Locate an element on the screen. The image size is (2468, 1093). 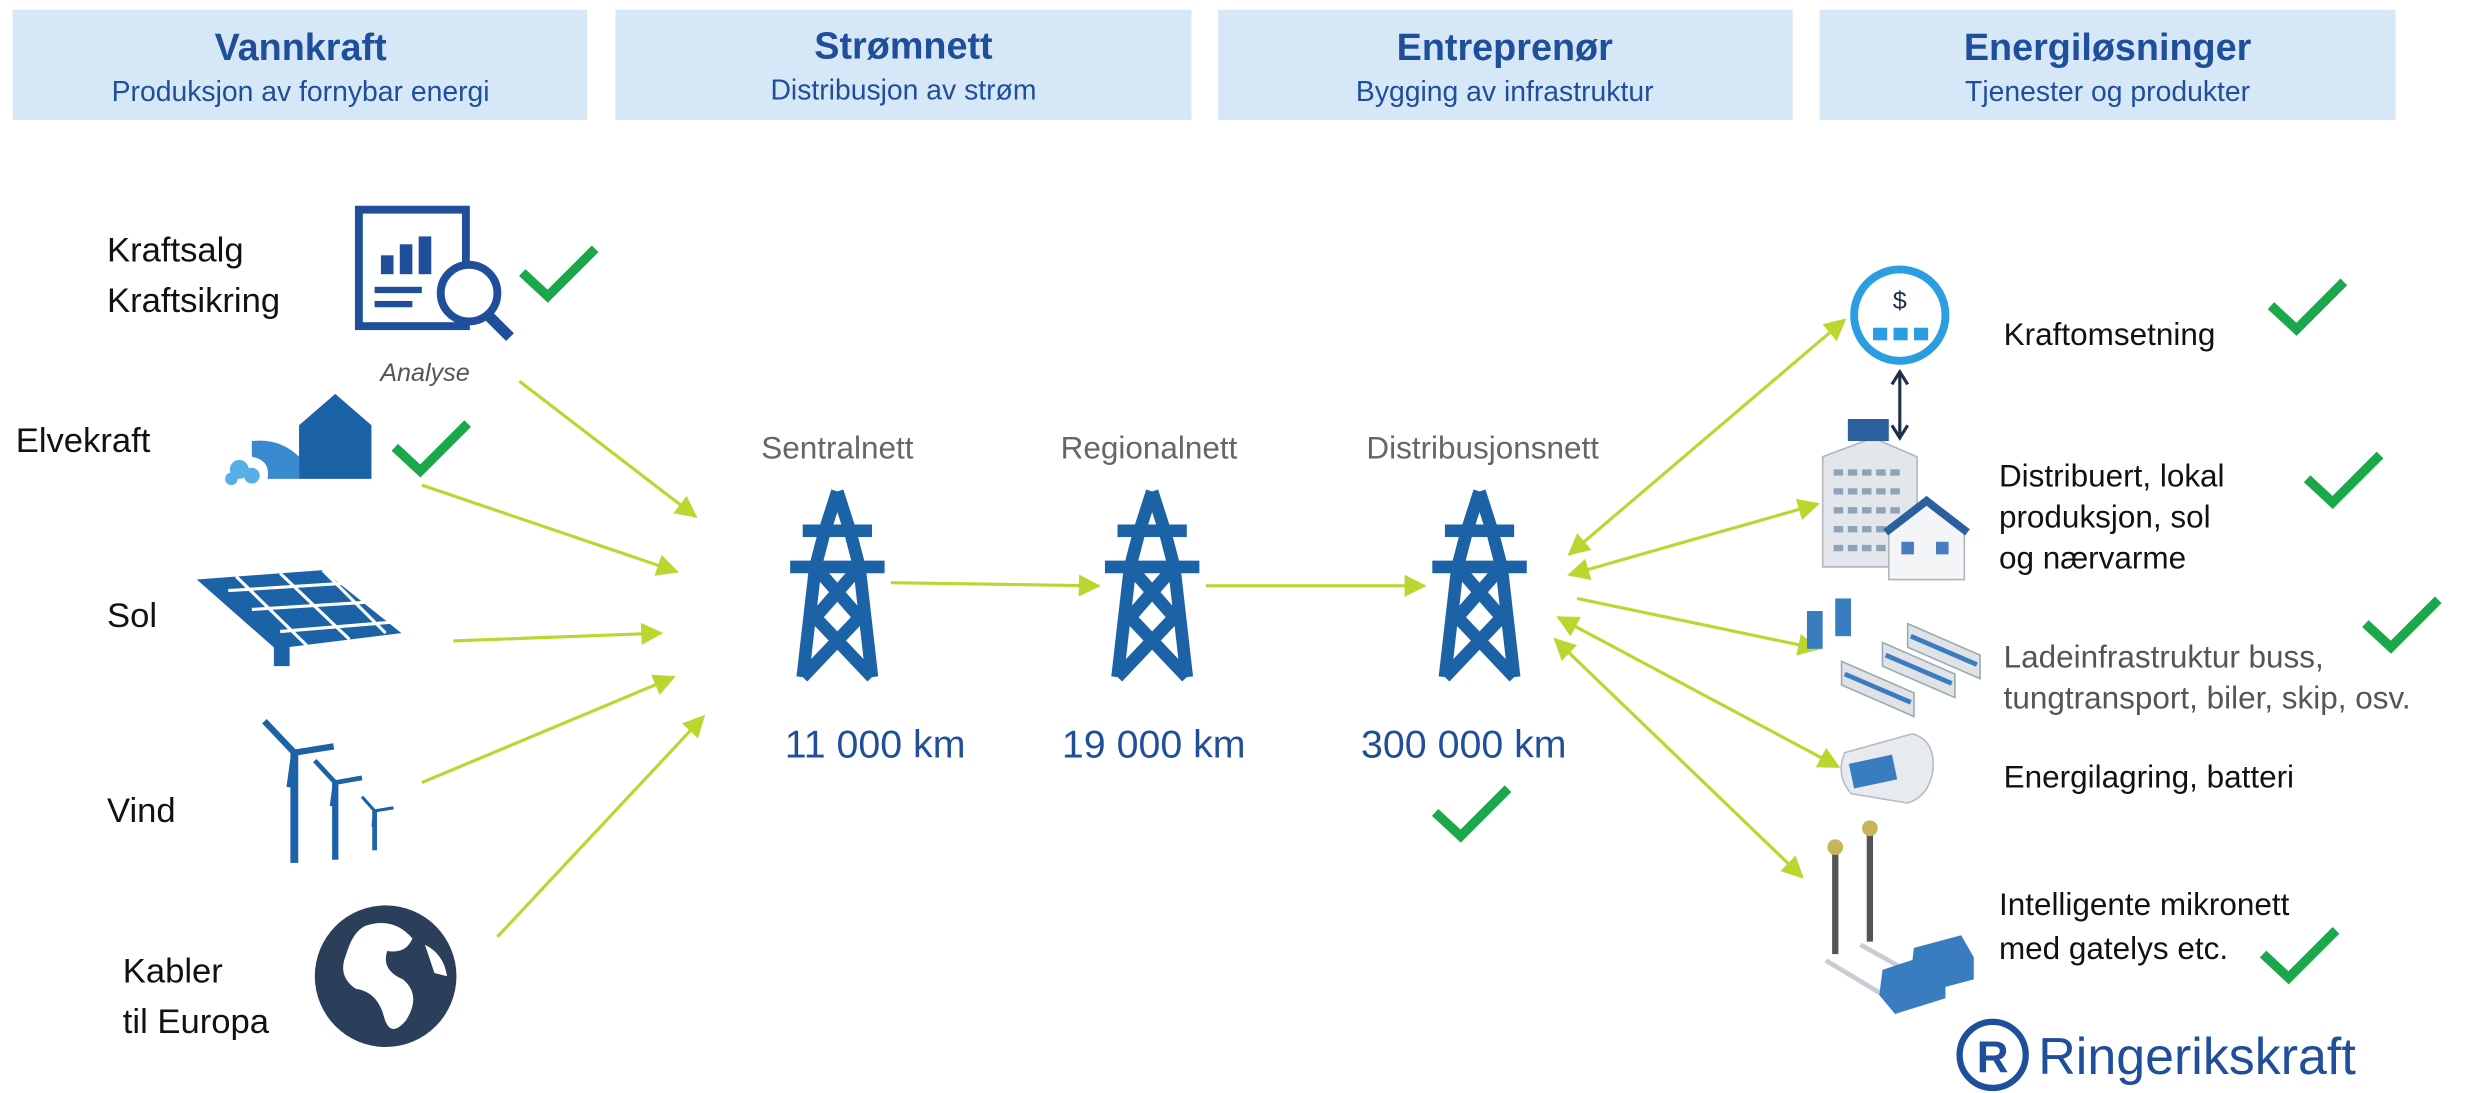
header-subtitle: Produksjon av fornybar energi is located at coordinates (301, 92).